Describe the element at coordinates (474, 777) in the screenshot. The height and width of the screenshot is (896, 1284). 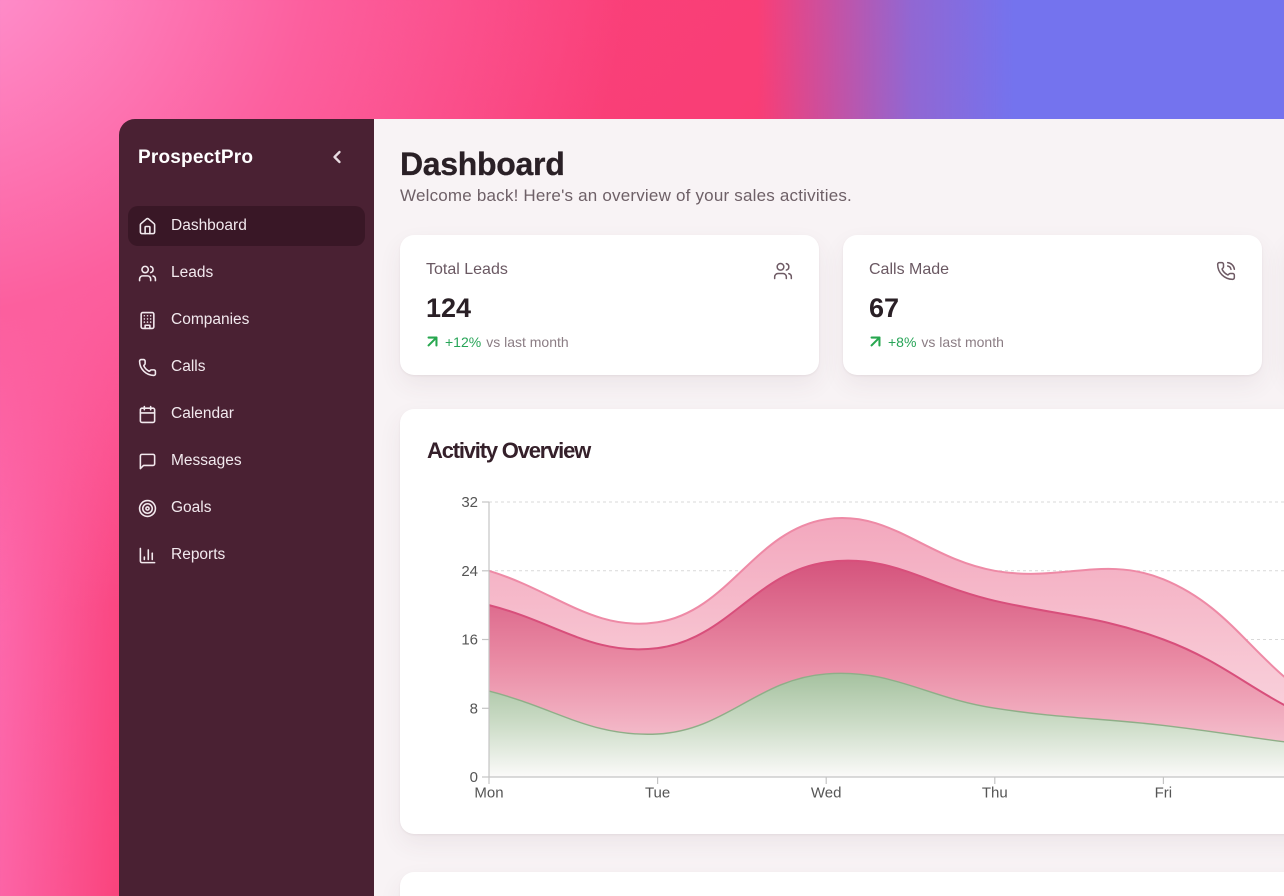
I see `svg-text: 0` at that location.